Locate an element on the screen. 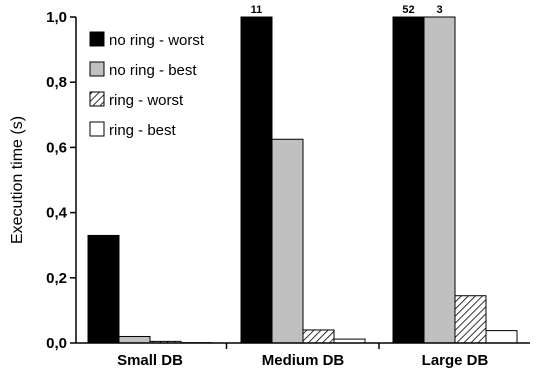  data-label: 11 is located at coordinates (257, 10).